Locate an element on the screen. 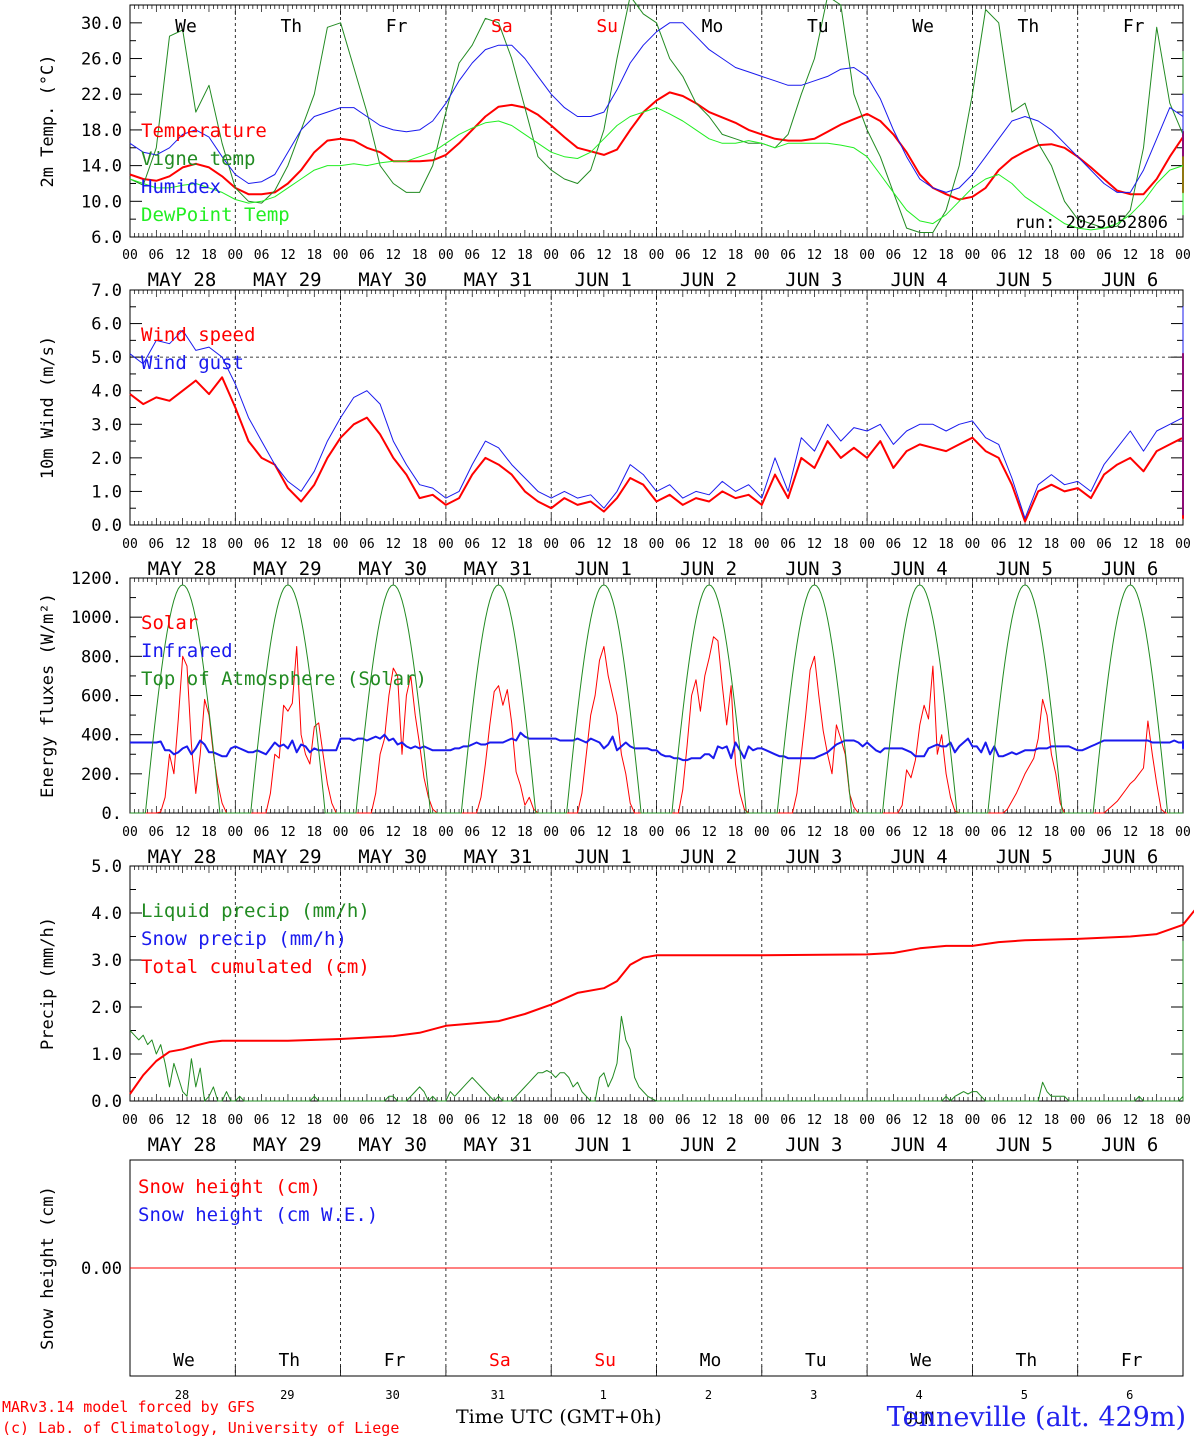 The height and width of the screenshot is (1440, 1194). weekday-label: Tu is located at coordinates (816, 1360).